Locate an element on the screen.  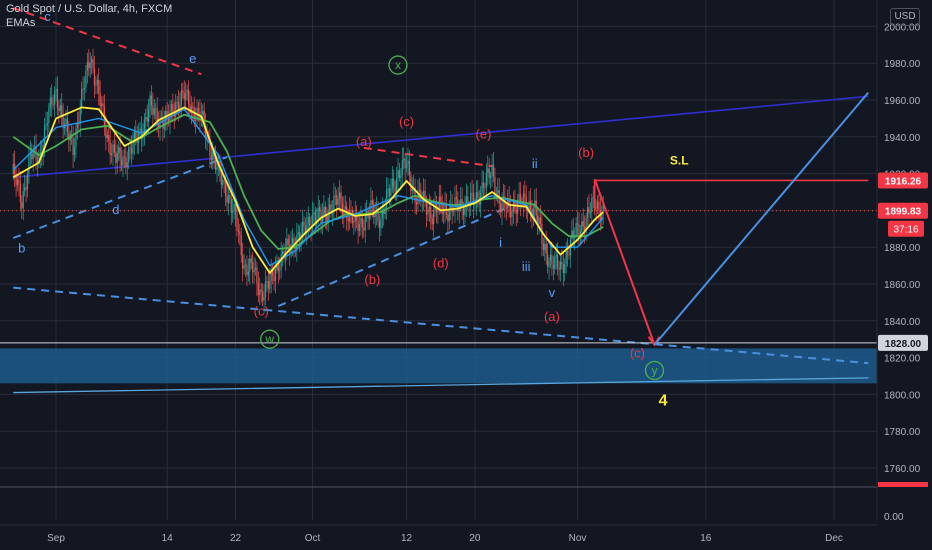
wave-label: (c) is located at coordinates (261, 310).